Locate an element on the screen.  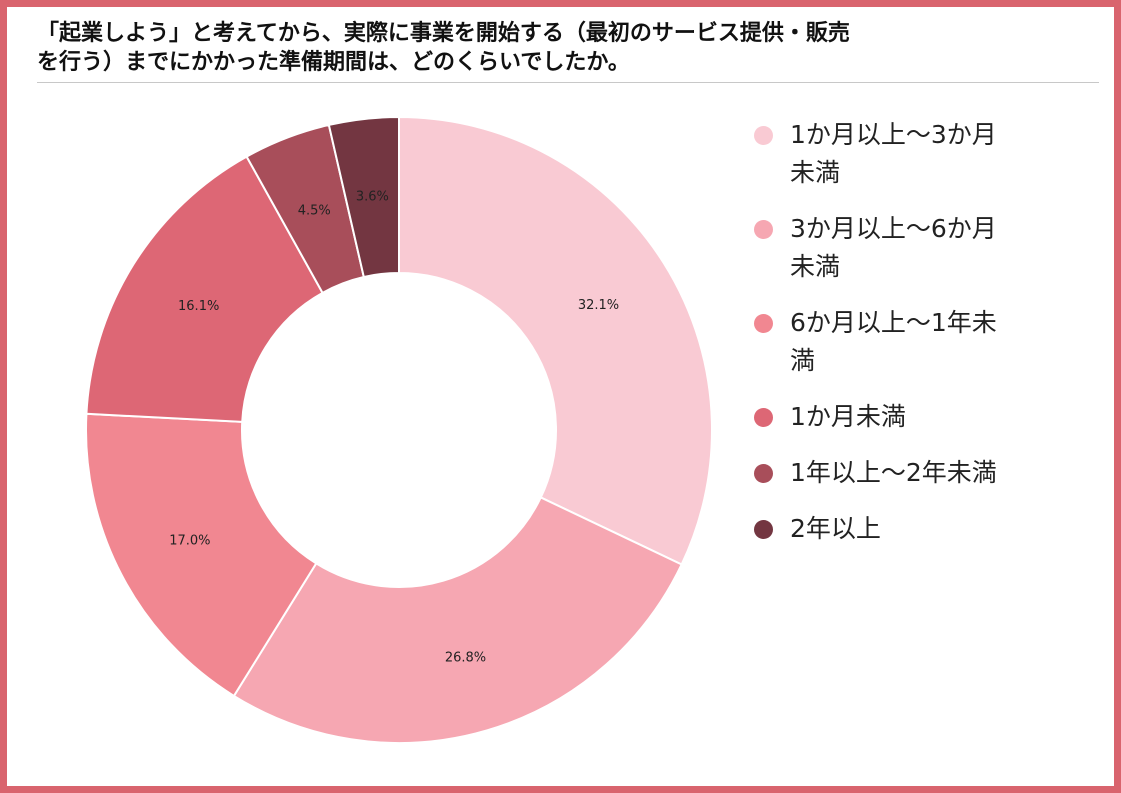
legend-item-5: 1年以上～2年未満 is located at coordinates (881, 473).